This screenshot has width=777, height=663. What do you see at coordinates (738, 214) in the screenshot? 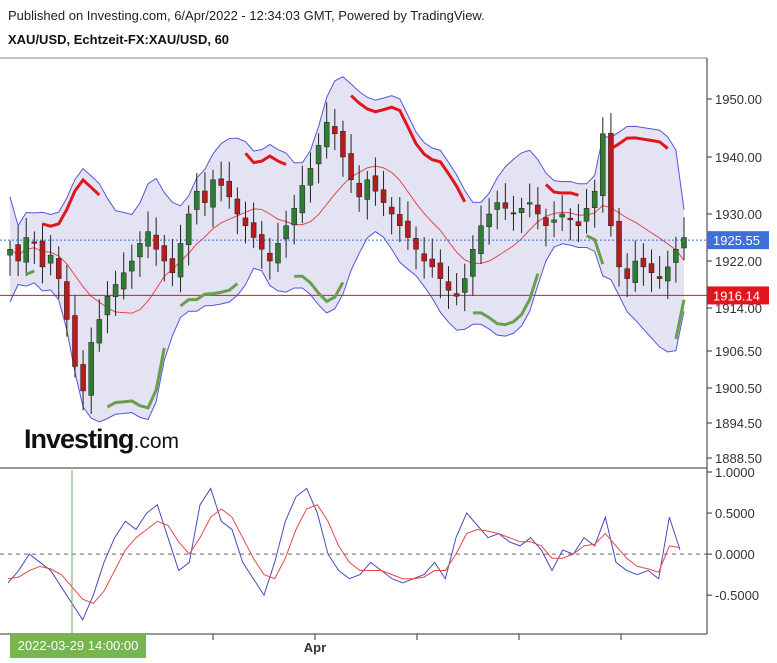
I see `y-tick-label: 1930.00` at bounding box center [738, 214].